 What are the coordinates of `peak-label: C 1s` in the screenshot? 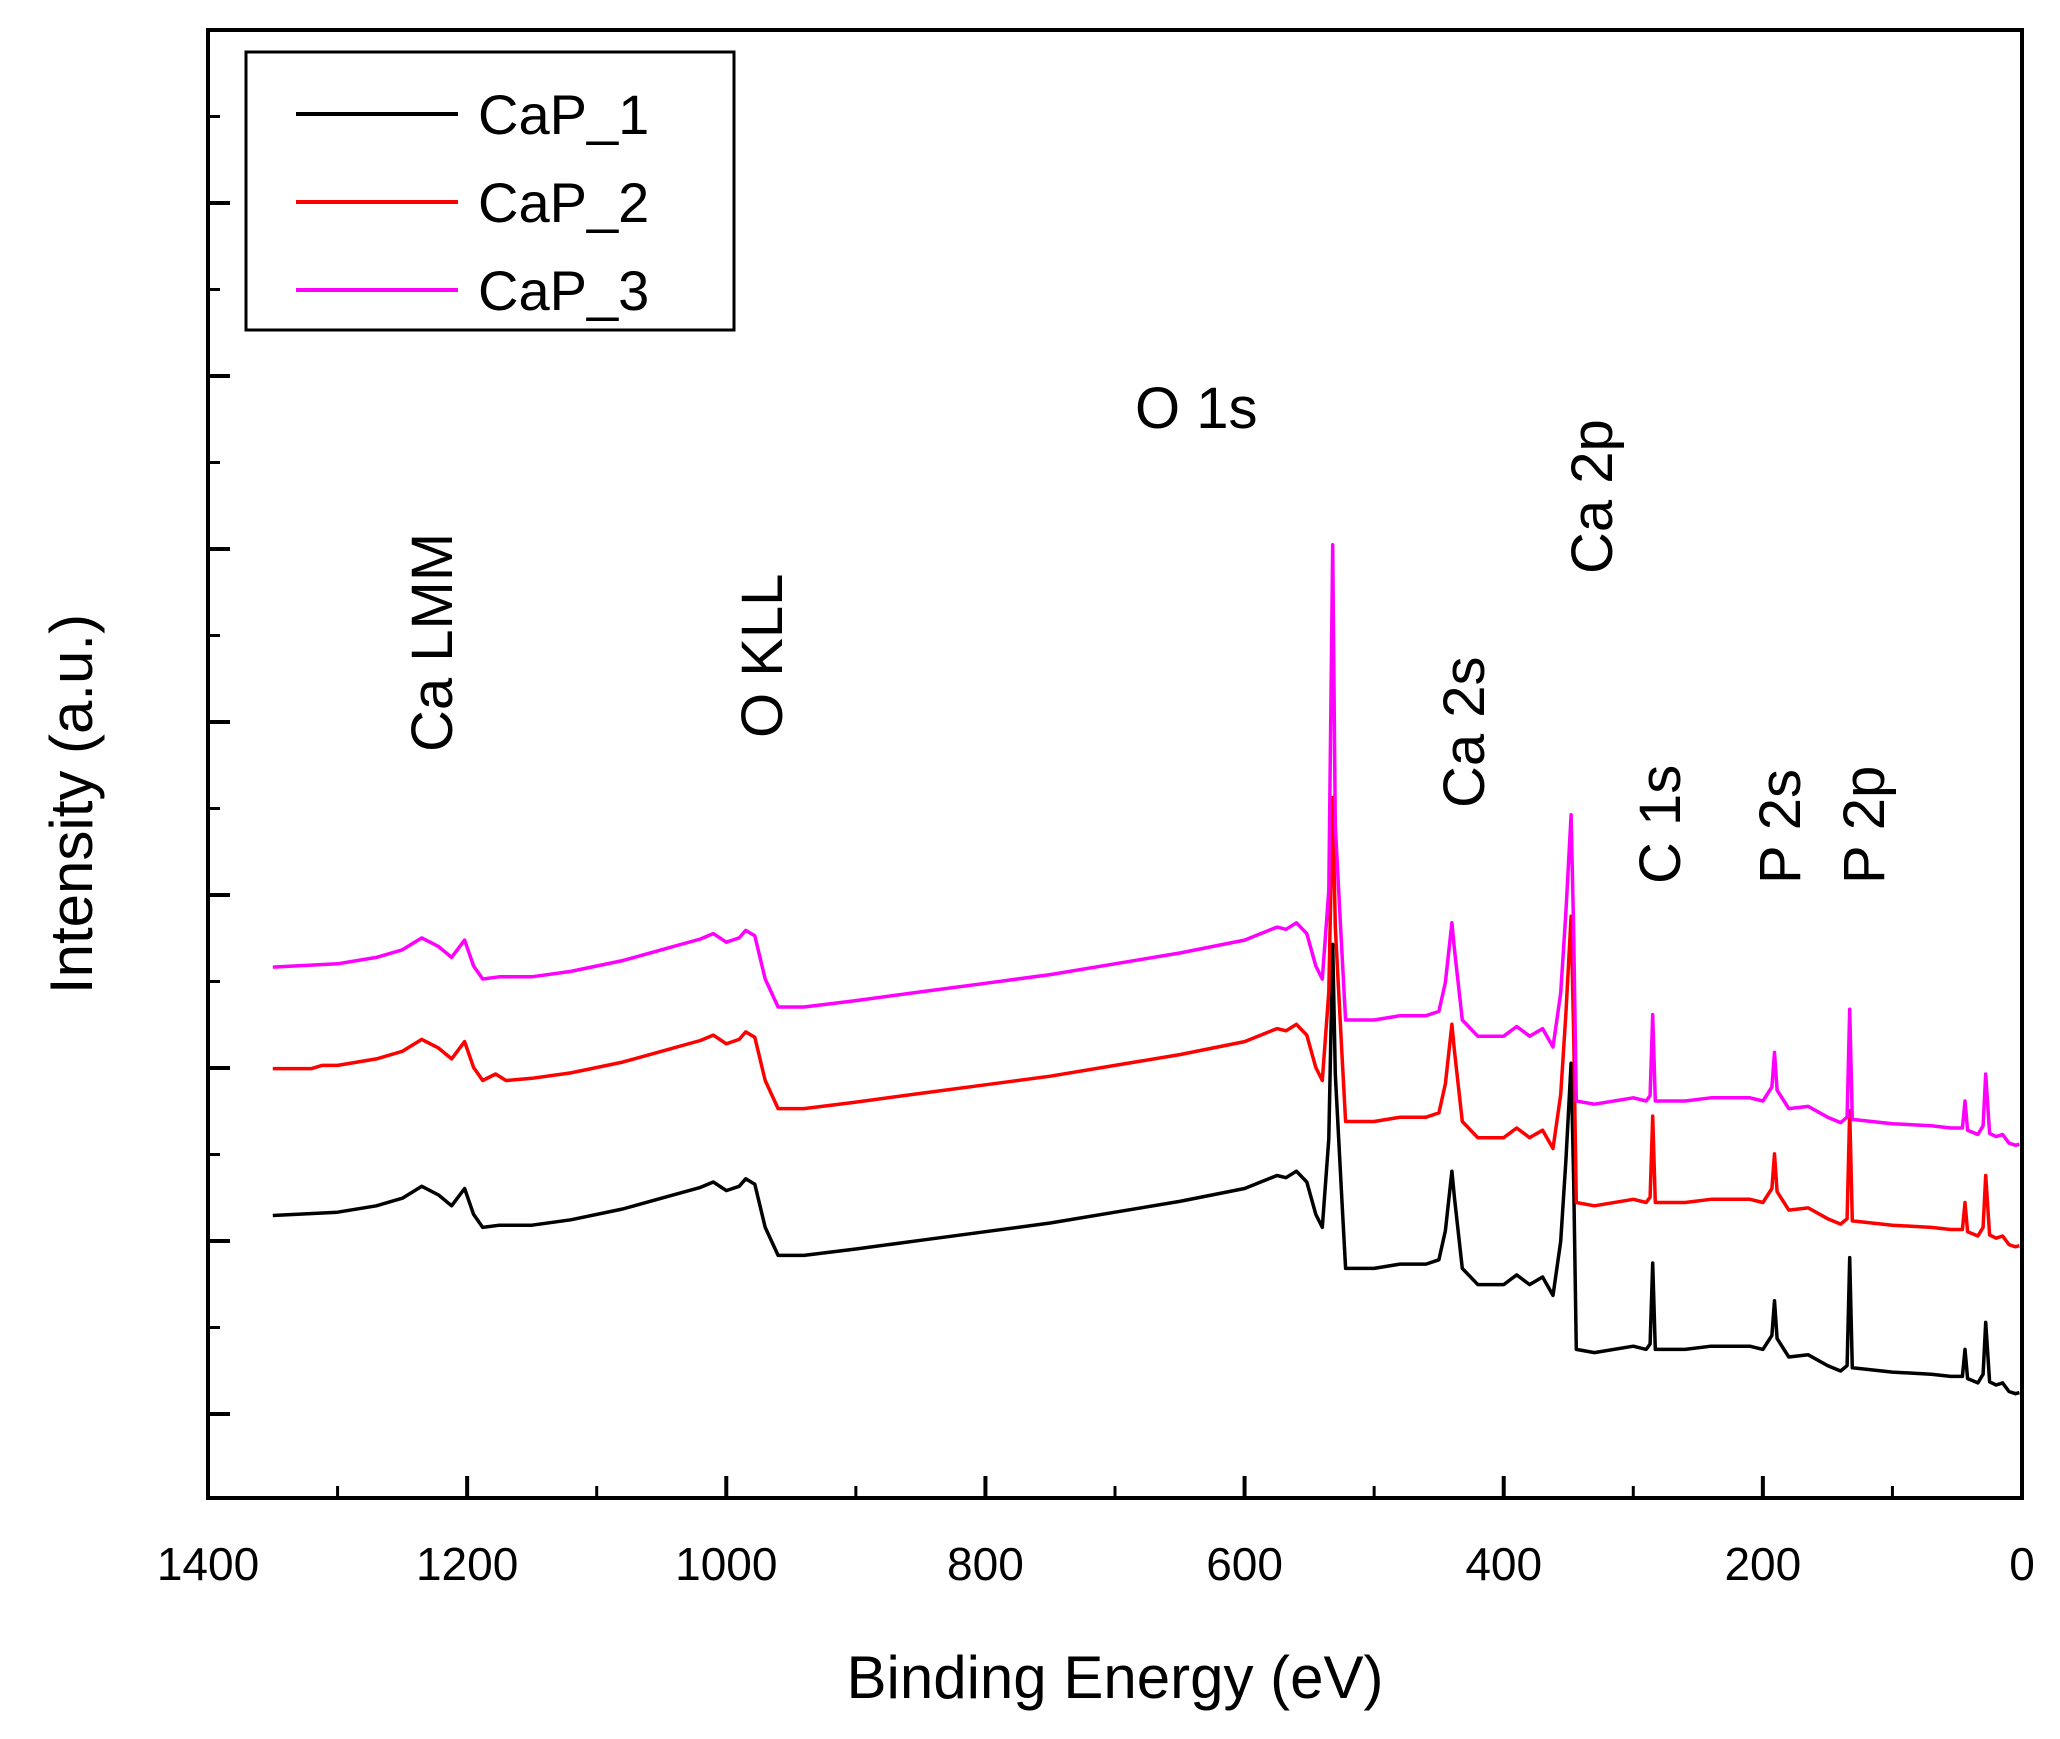 It's located at (1660, 824).